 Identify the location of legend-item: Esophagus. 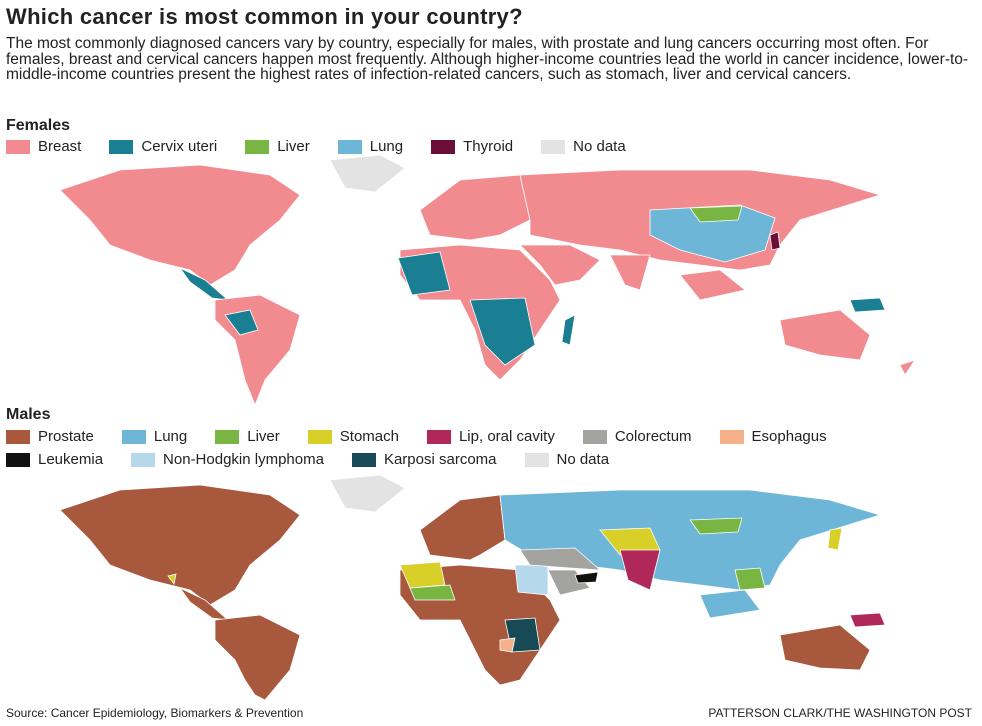
(773, 436).